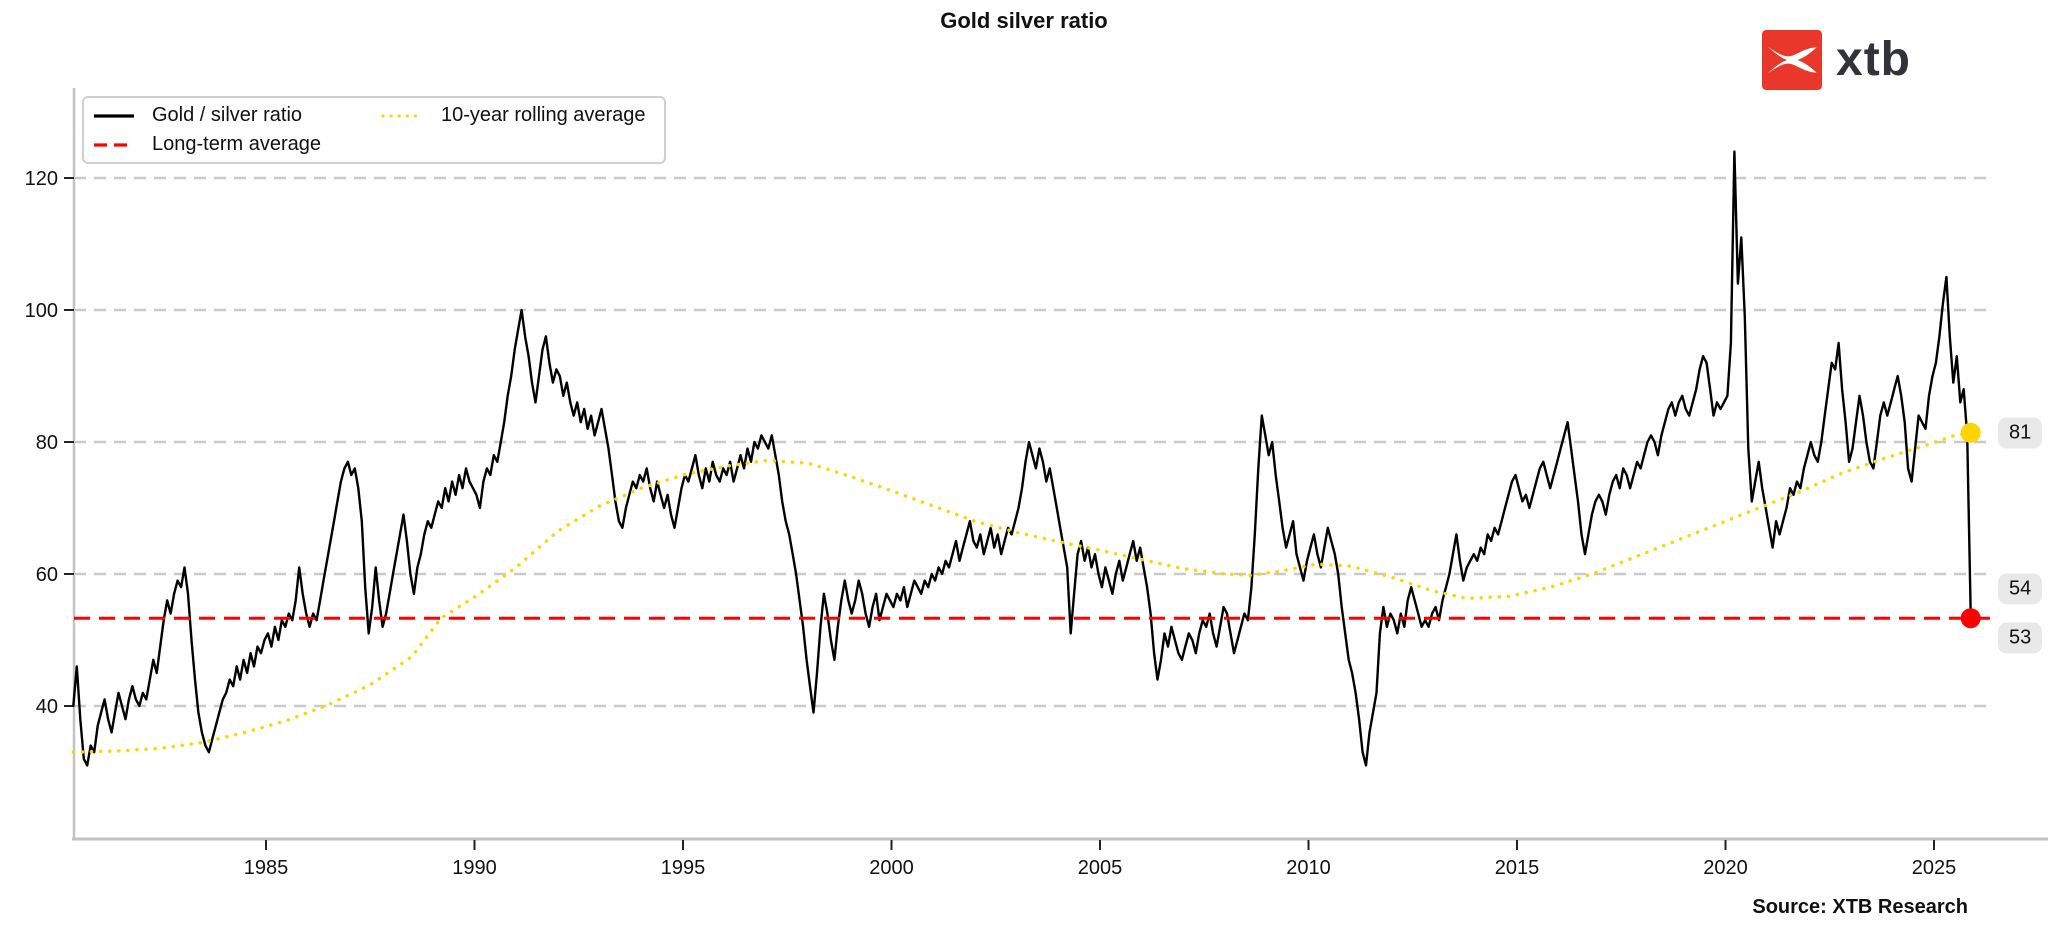 This screenshot has width=2048, height=925. What do you see at coordinates (543, 115) in the screenshot?
I see `legend-label: 10-year rolling average` at bounding box center [543, 115].